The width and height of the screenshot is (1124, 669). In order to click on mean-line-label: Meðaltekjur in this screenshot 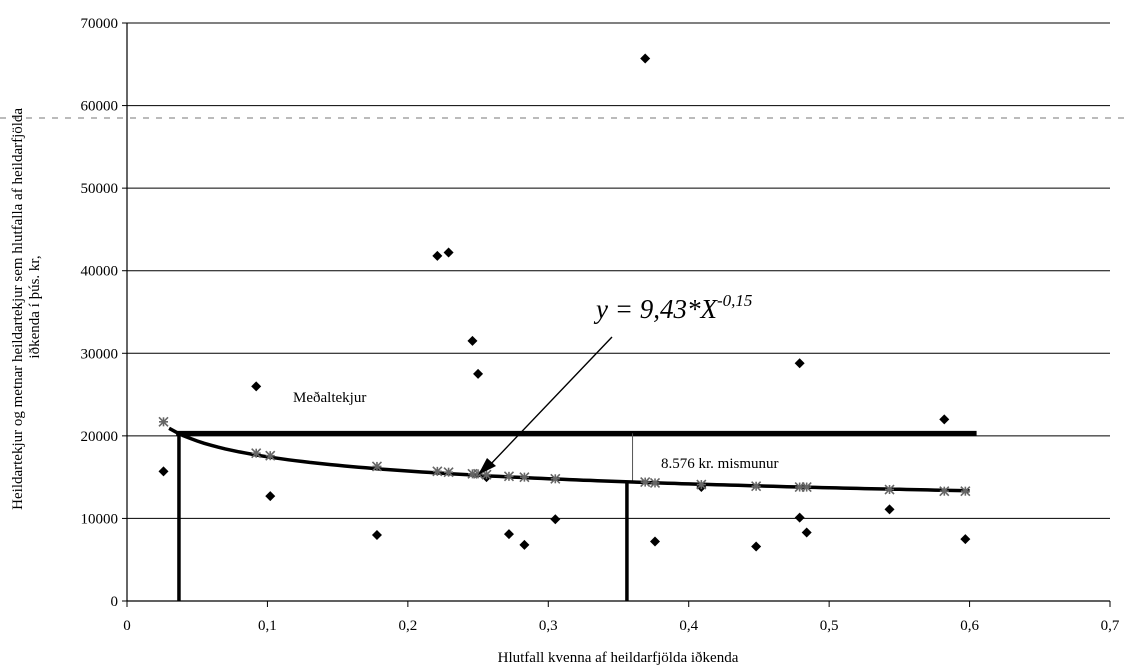, I will do `click(329, 398)`.